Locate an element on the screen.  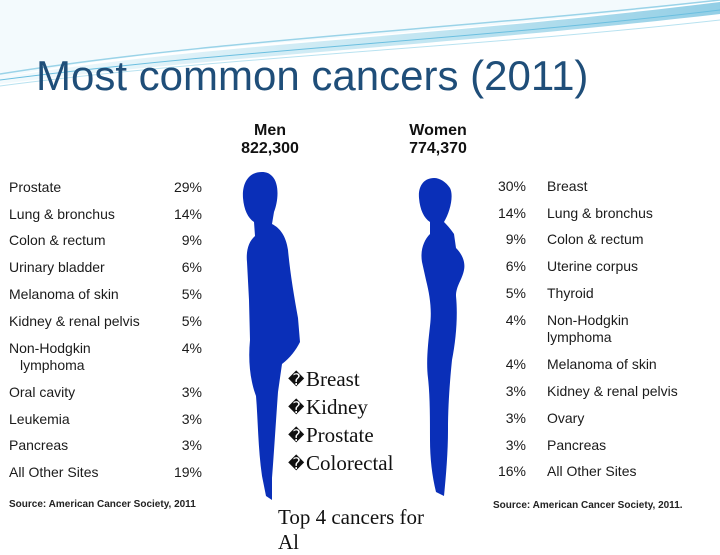
women-heading: Women 774,370 is located at coordinates (438, 140).